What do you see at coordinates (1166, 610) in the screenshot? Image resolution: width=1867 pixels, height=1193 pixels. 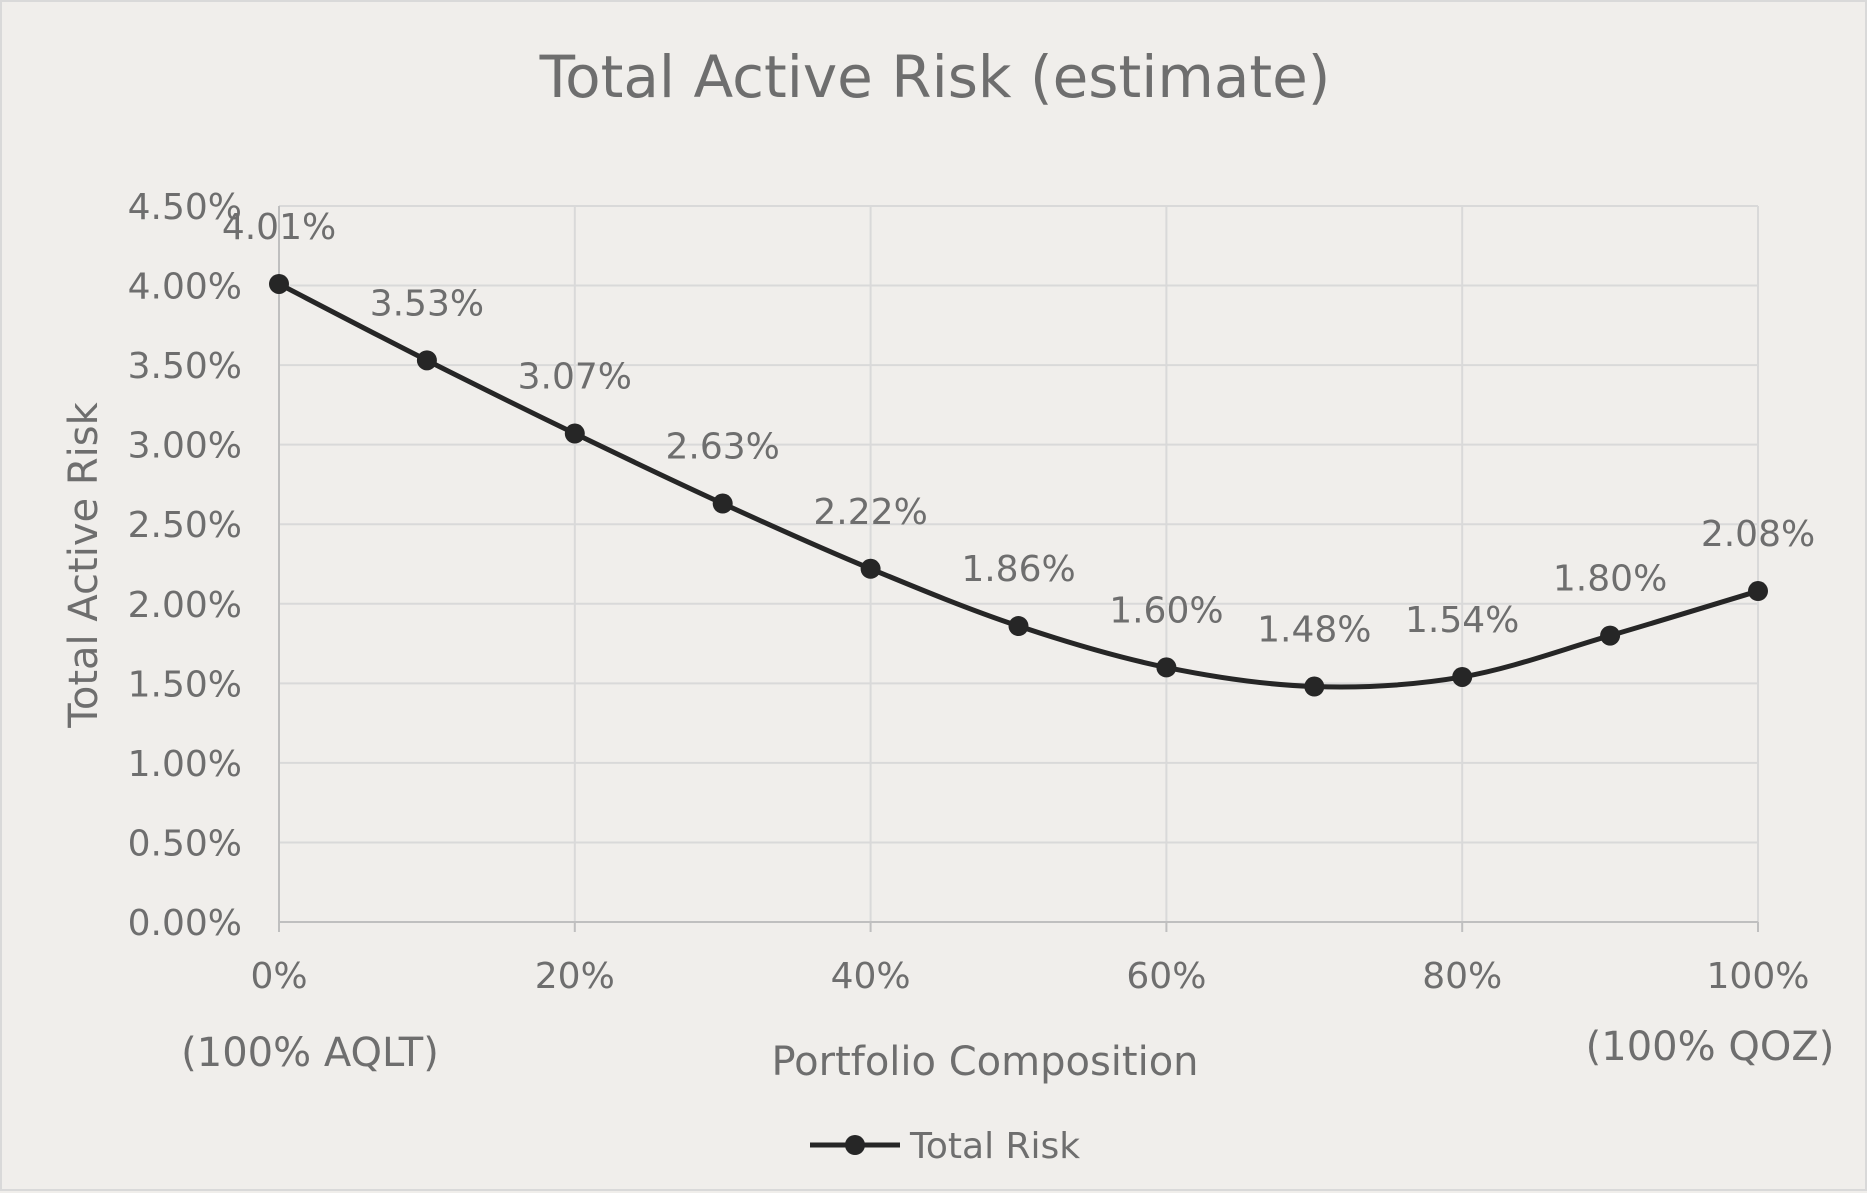 I see `data-label: 1.60%` at bounding box center [1166, 610].